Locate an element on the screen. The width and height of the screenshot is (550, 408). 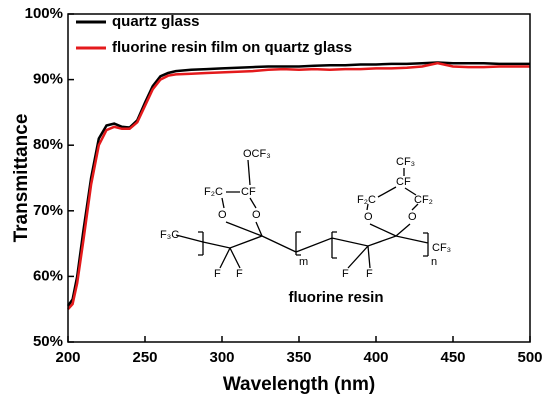
x-tick-label: 450 is located at coordinates (452, 357).